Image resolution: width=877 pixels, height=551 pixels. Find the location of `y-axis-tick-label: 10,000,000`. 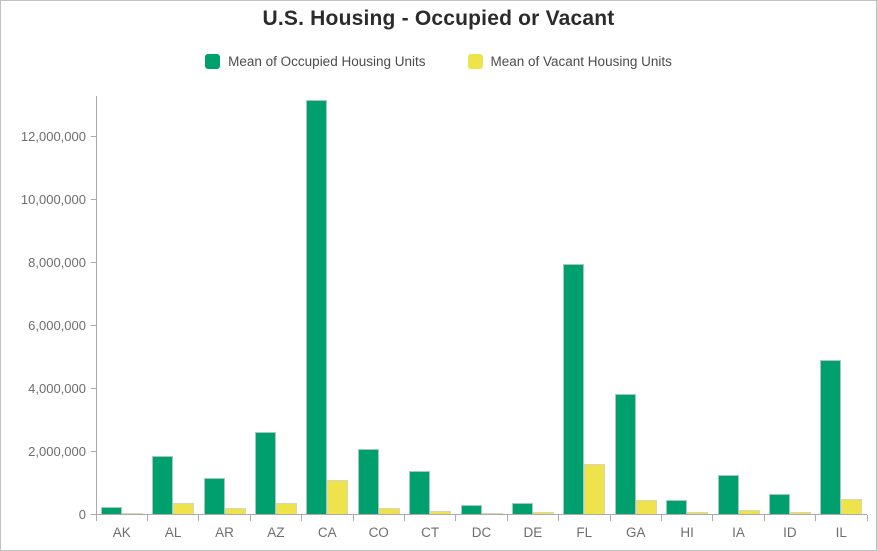

y-axis-tick-label: 10,000,000 is located at coordinates (53, 199).